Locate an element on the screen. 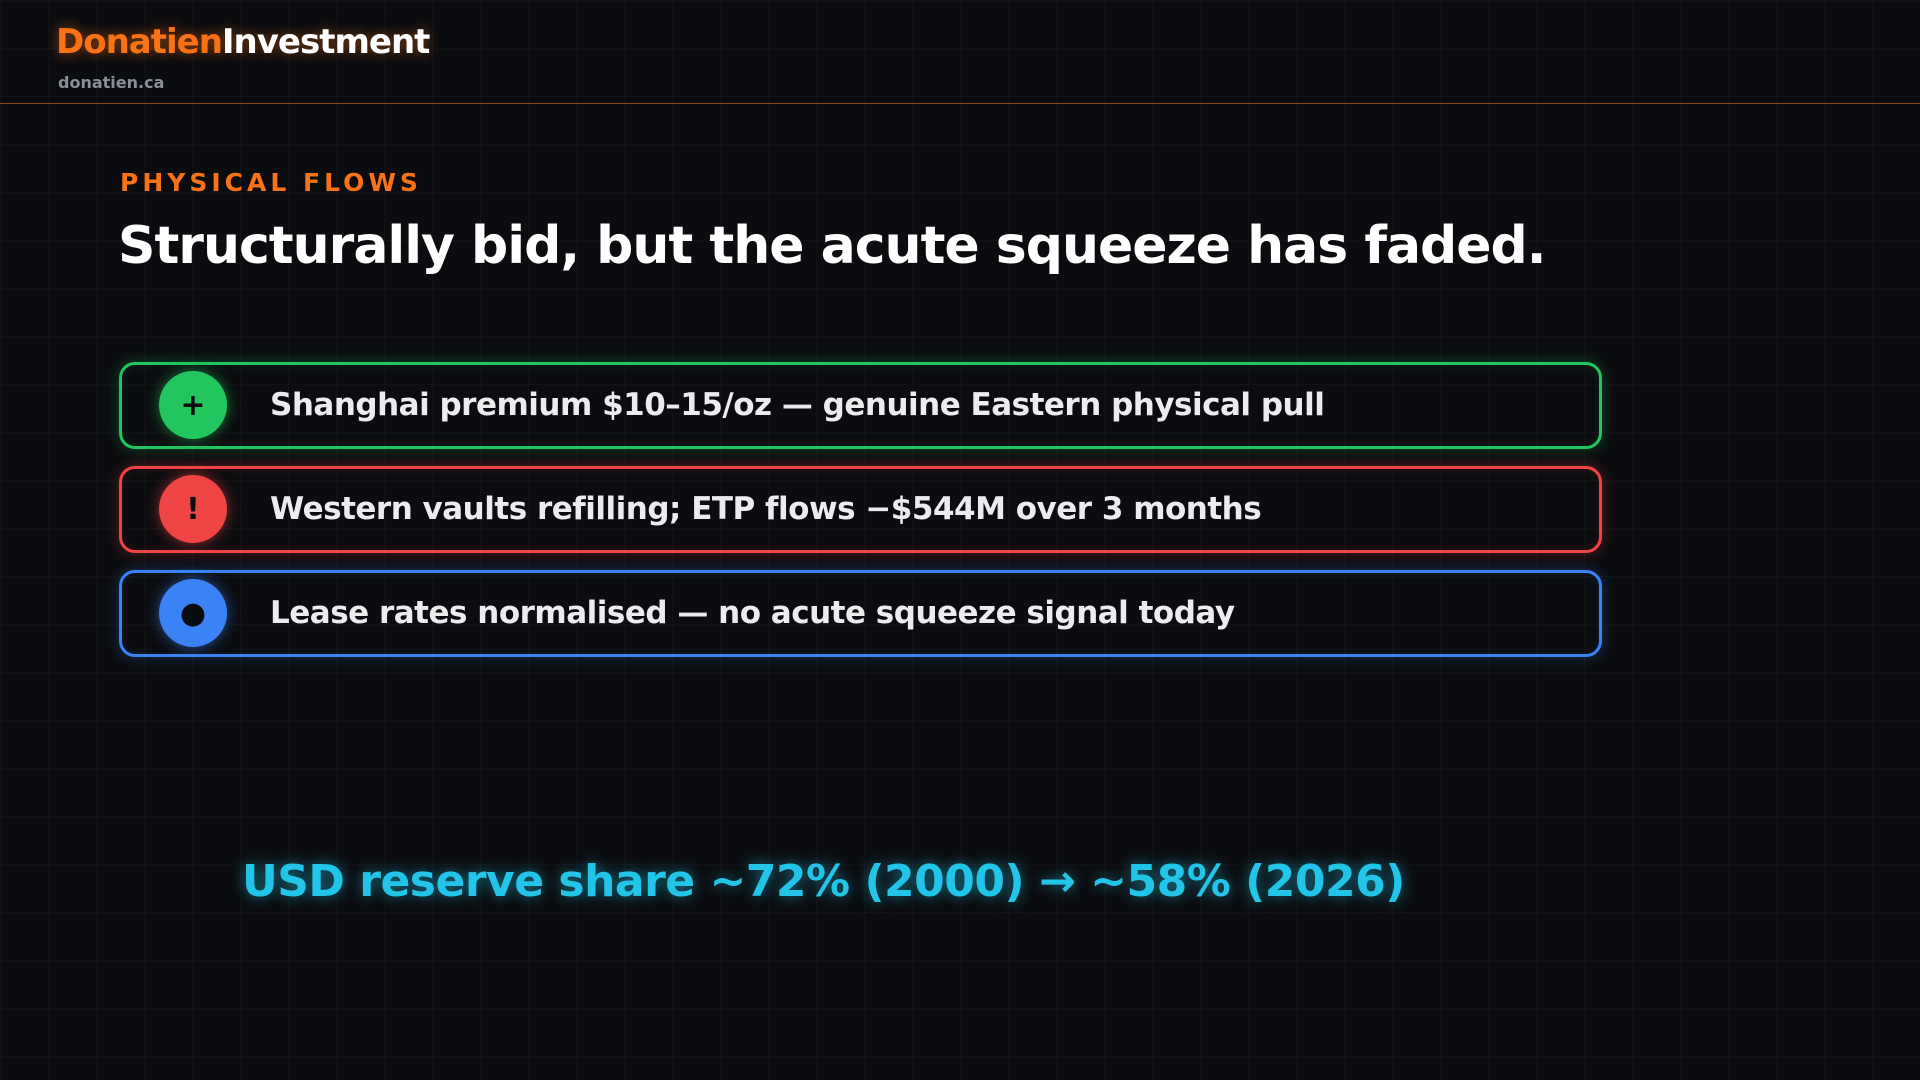  brand: DonatienInvestment is located at coordinates (243, 42).